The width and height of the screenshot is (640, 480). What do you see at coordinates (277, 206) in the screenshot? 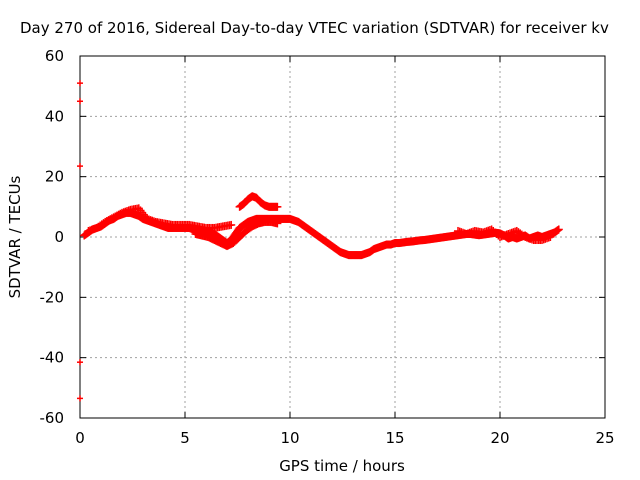
I see `data-point-bump-trace` at bounding box center [277, 206].